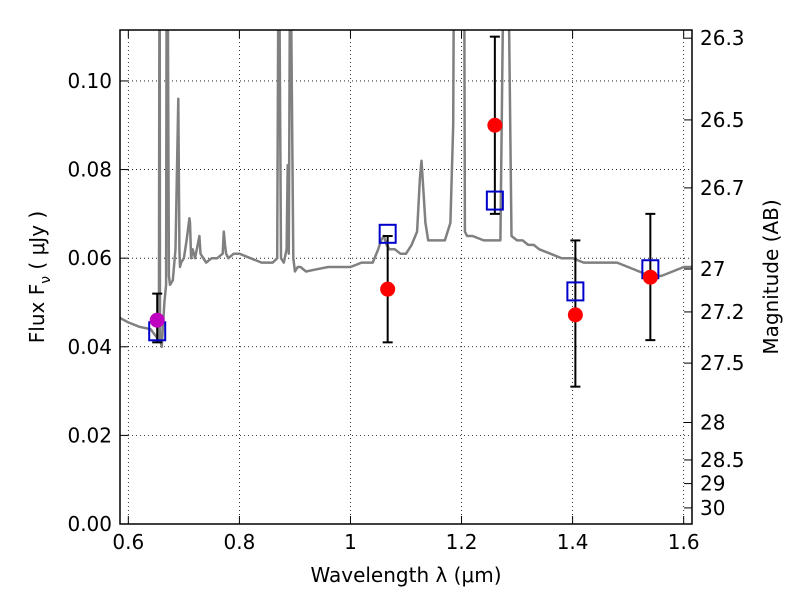 Image resolution: width=800 pixels, height=600 pixels. What do you see at coordinates (239, 542) in the screenshot?
I see `x-tick-label: 0.8` at bounding box center [239, 542].